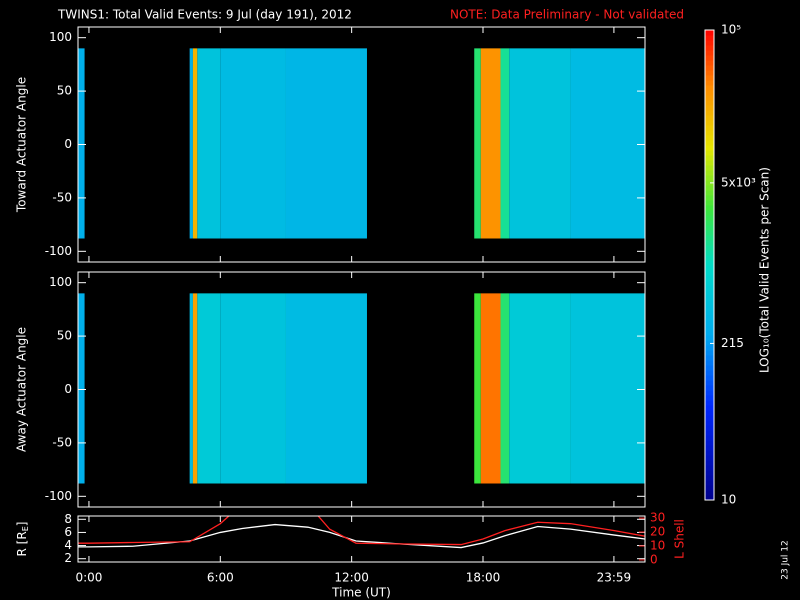 This screenshot has height=600, width=800. I want to click on y-axis-label: Toward Actuator Angle, so click(22, 145).